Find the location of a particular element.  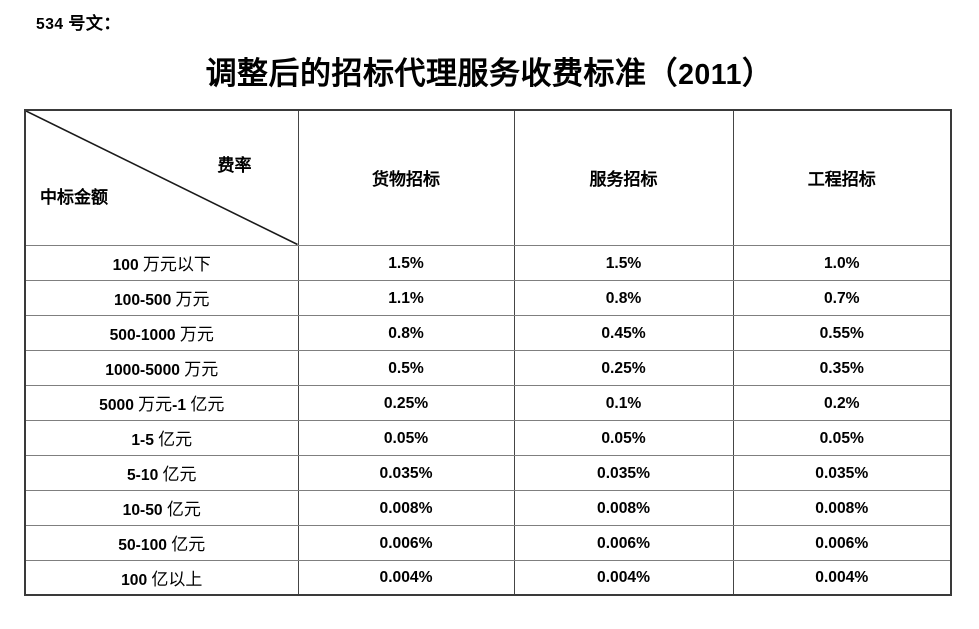

table-row: 1000-5000 万元 0.5% 0.25% 0.35% is located at coordinates (488, 367).